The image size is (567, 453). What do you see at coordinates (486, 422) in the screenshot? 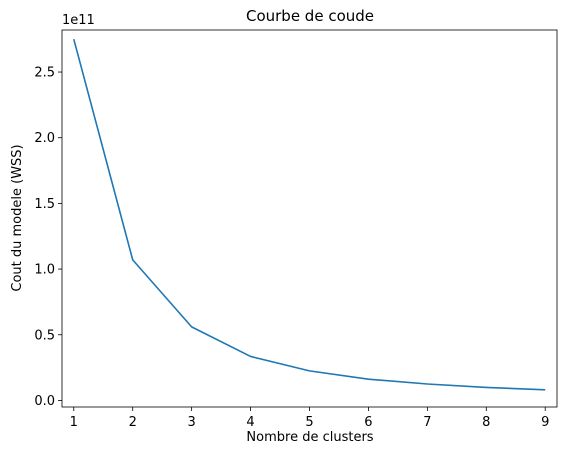
I see `x-tick-label: 8` at bounding box center [486, 422].